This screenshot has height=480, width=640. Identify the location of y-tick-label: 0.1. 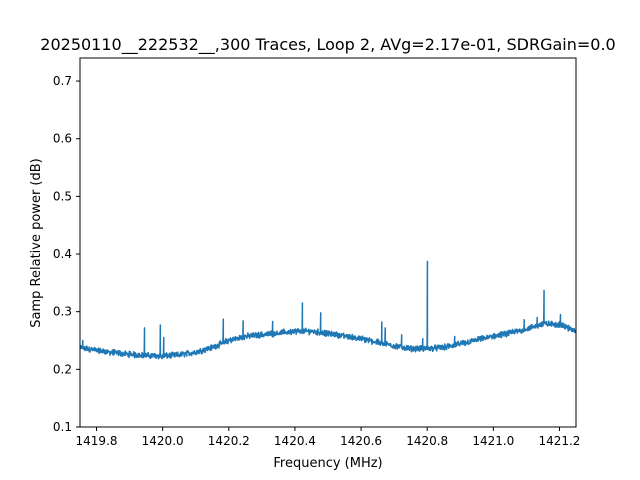
(62, 427).